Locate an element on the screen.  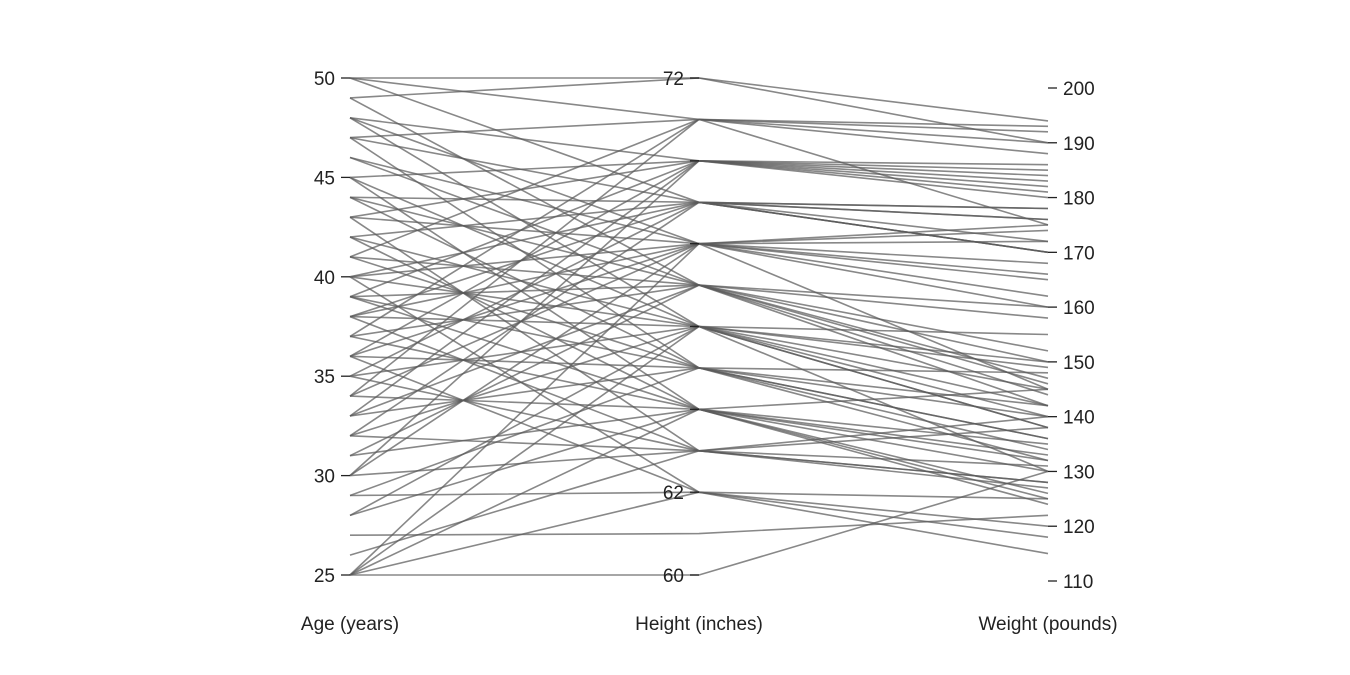
weight-tick-label-130: 130 is located at coordinates (1079, 472).